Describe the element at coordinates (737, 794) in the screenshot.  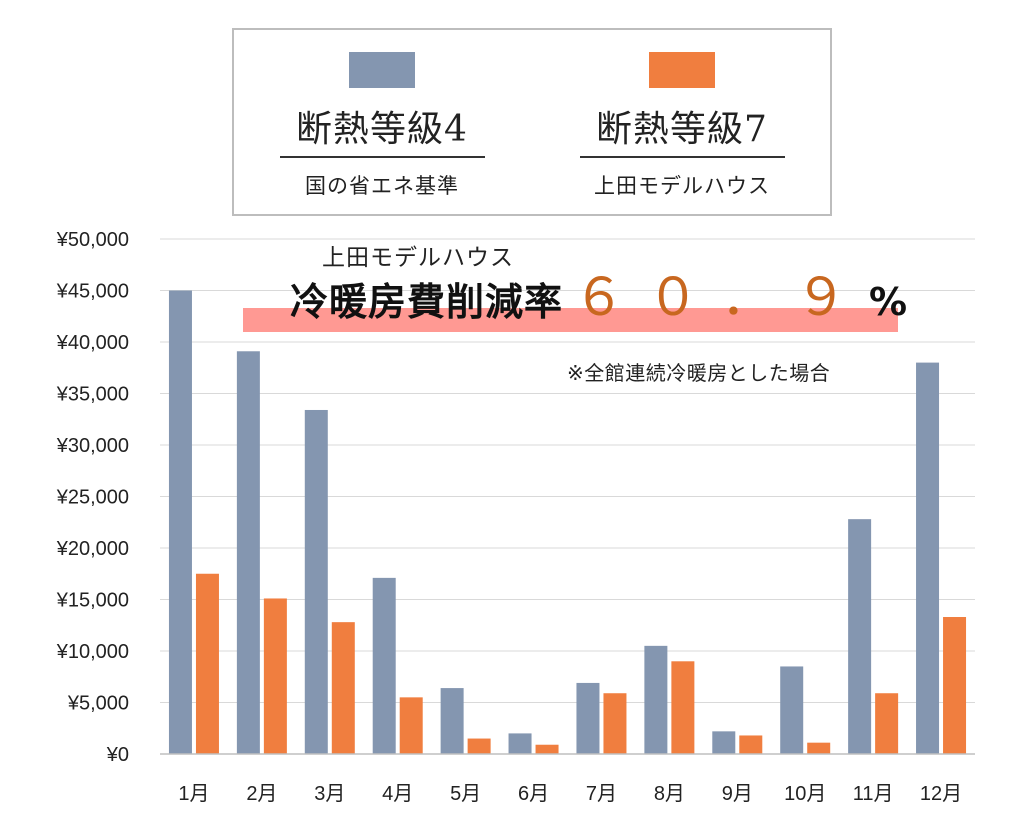
I see `x-tick-label: 9月` at that location.